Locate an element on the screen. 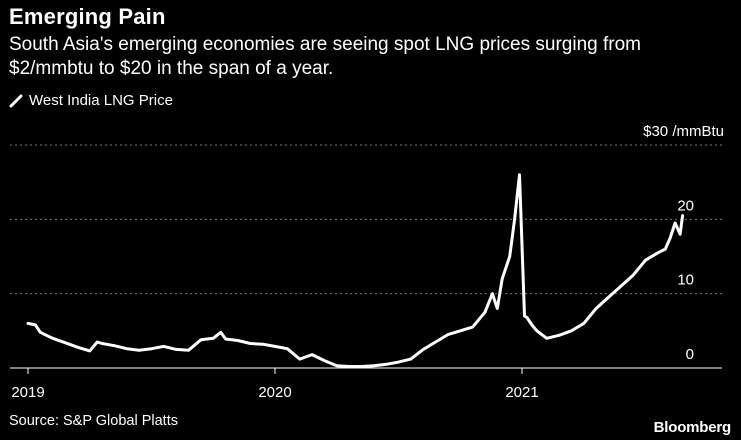  legend-line-icon is located at coordinates (16, 100).